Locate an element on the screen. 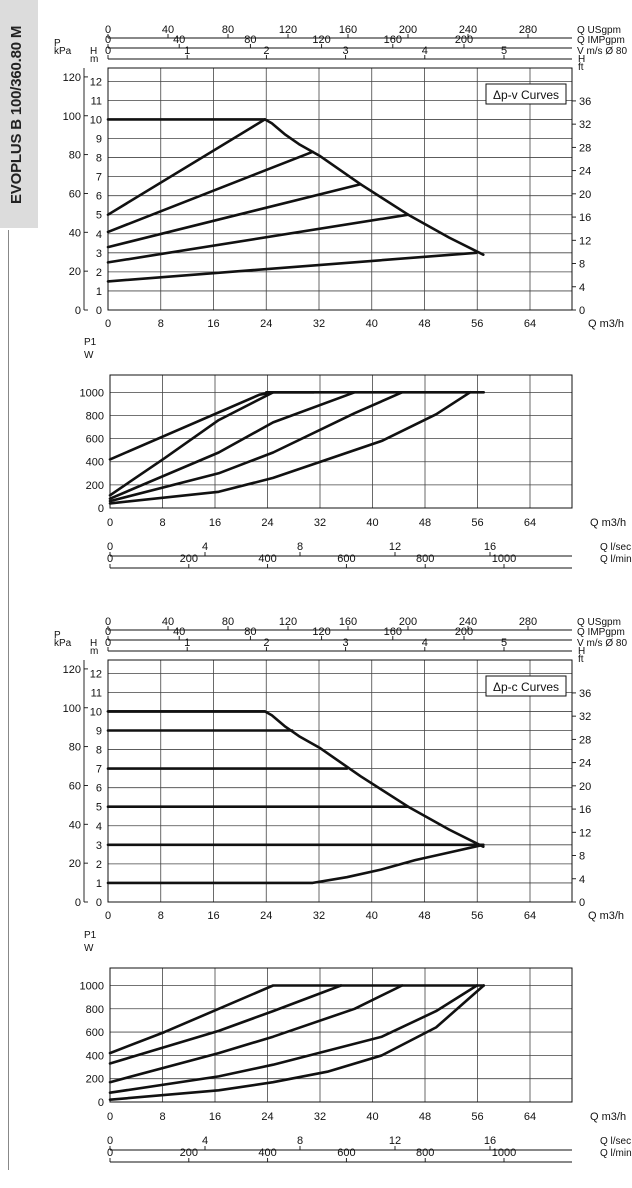  pv-head-ft-tick-label: 32 is located at coordinates (585, 125).